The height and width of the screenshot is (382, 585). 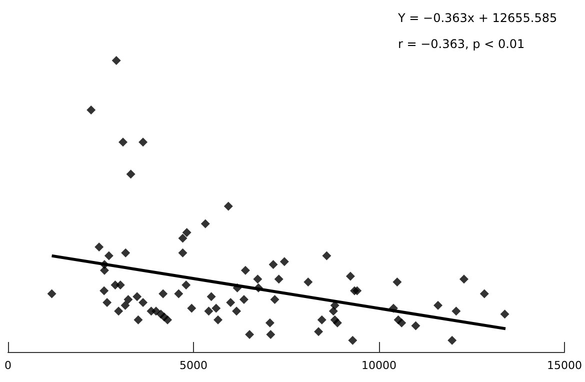 What do you see at coordinates (477, 18) in the screenshot?
I see `text: Y = −0.363x + 12655.585` at bounding box center [477, 18].